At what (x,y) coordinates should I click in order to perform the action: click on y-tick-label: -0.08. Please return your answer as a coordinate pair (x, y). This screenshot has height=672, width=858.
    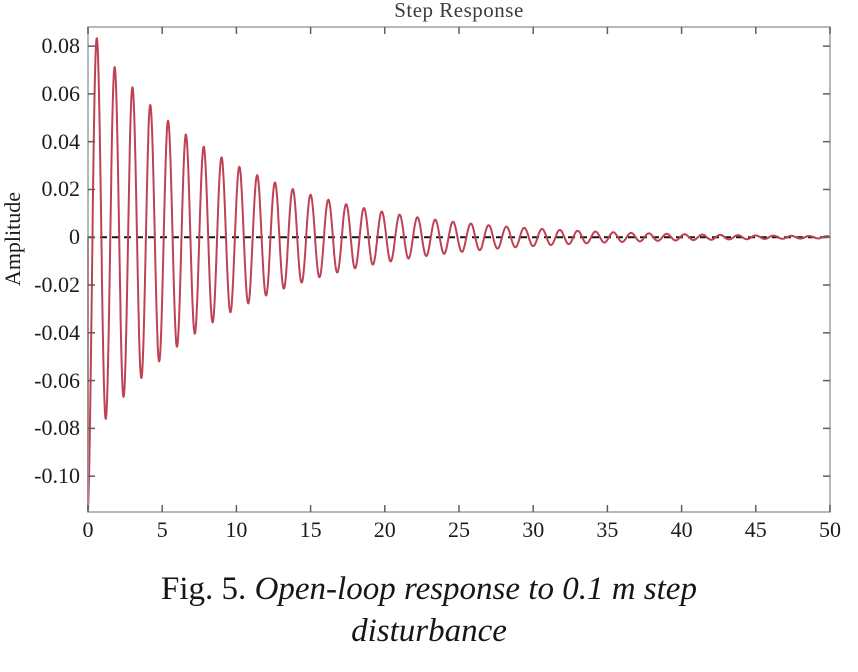
    Looking at the image, I should click on (57, 428).